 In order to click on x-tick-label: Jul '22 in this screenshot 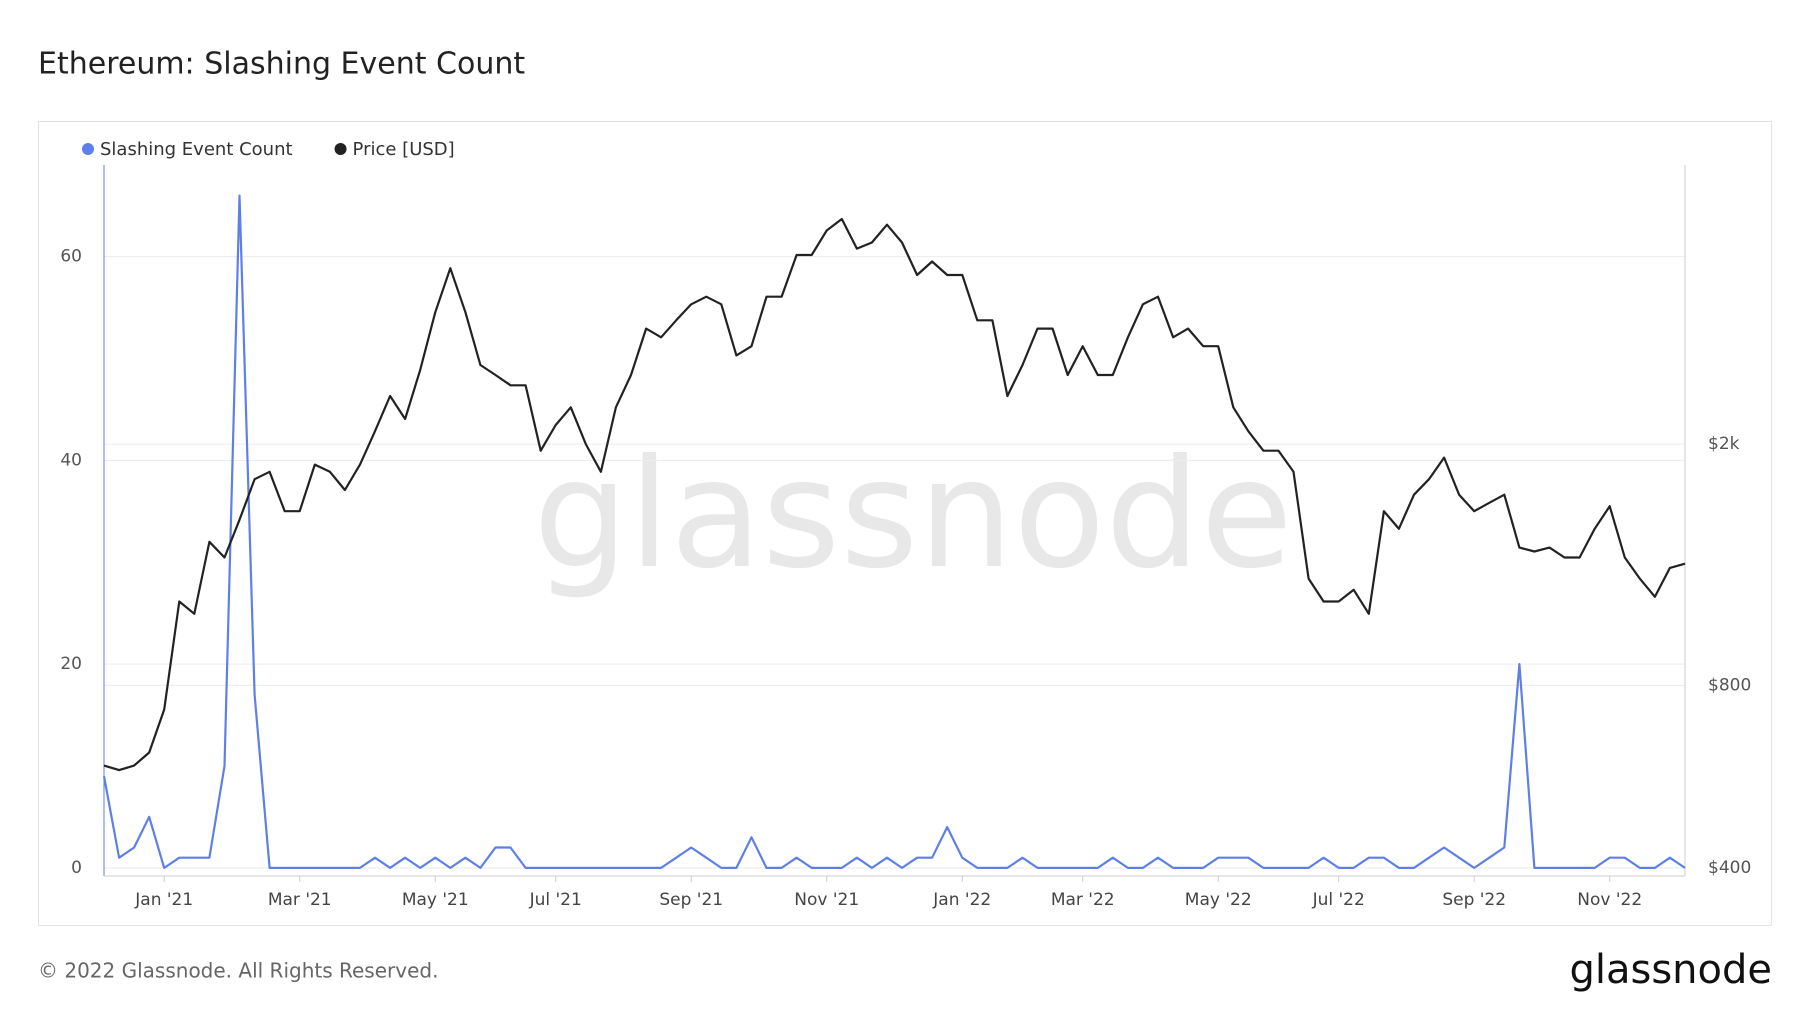, I will do `click(1338, 900)`.